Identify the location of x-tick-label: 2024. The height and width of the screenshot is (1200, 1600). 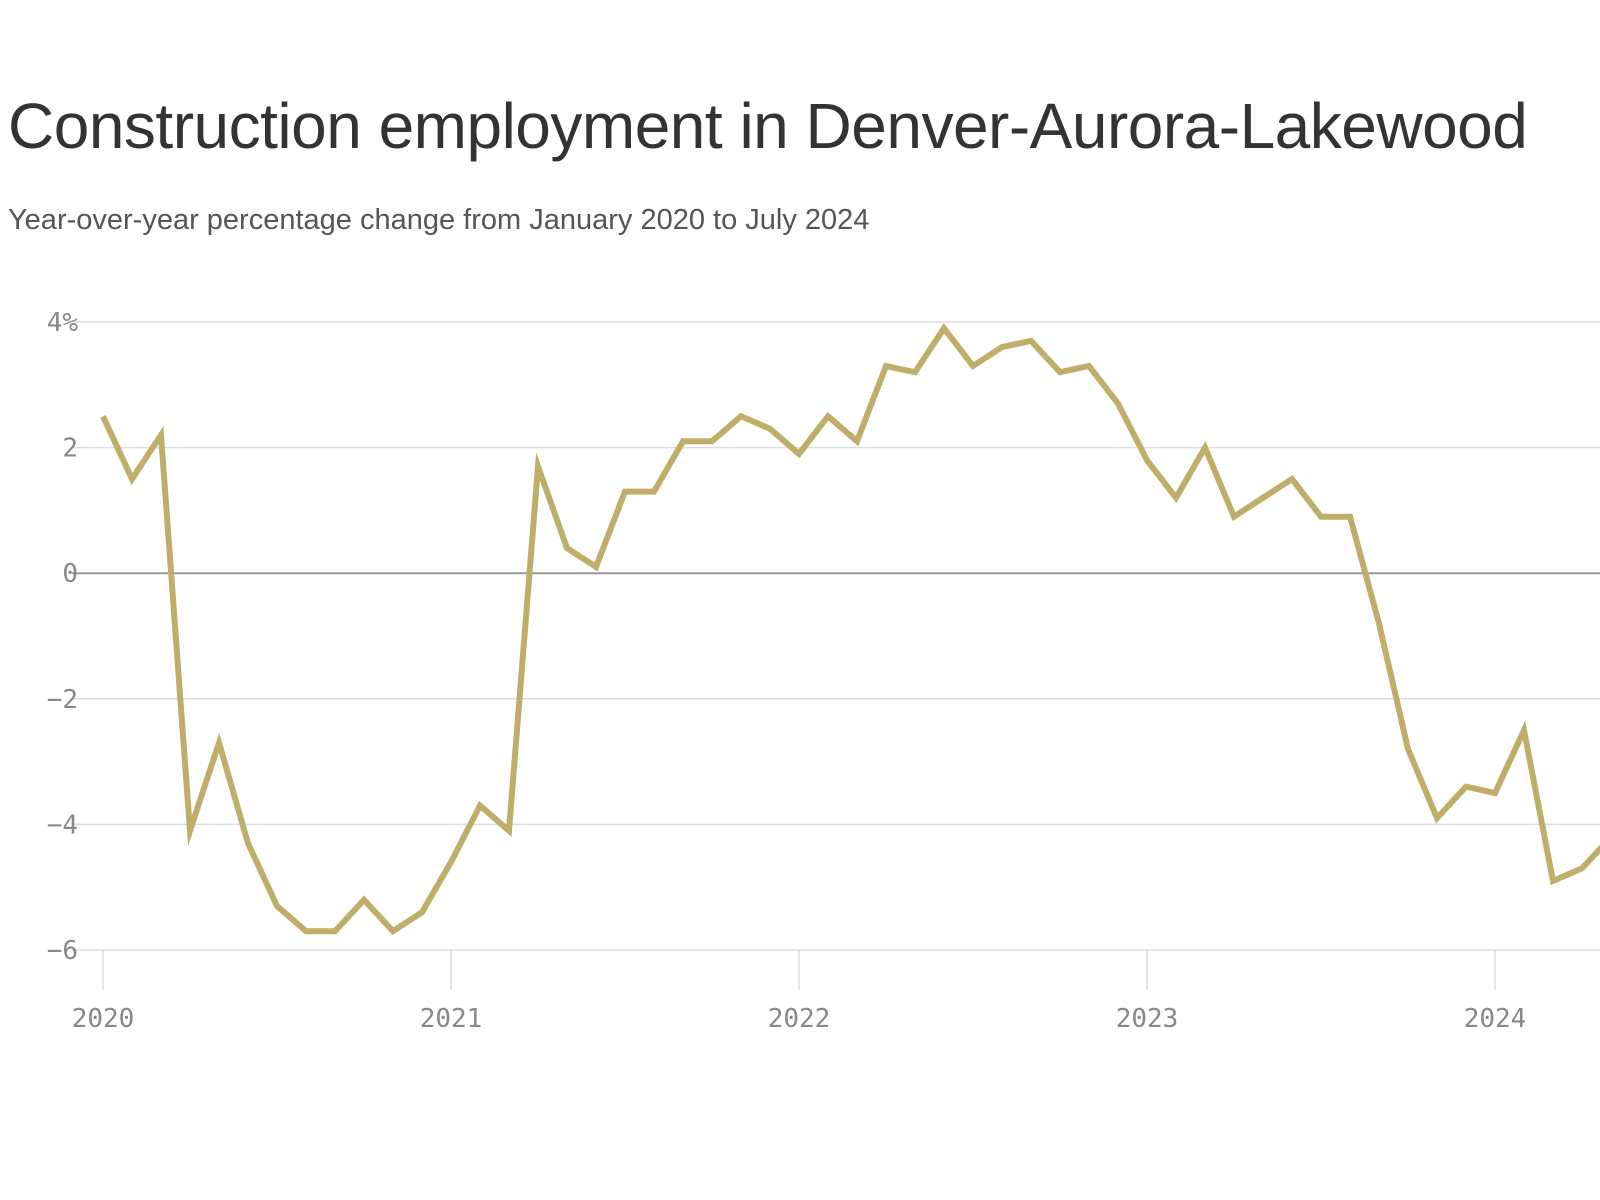
(1495, 1019).